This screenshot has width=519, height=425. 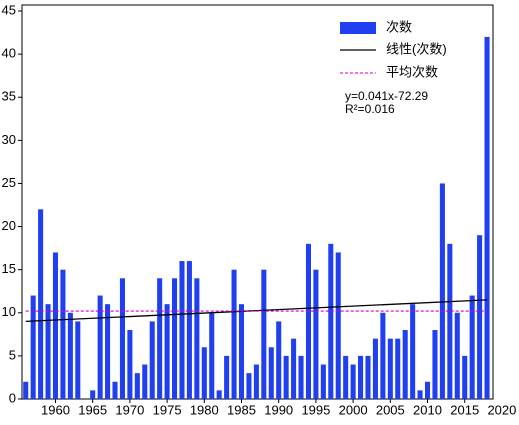 I want to click on annotation: R²=0.016, so click(x=370, y=109).